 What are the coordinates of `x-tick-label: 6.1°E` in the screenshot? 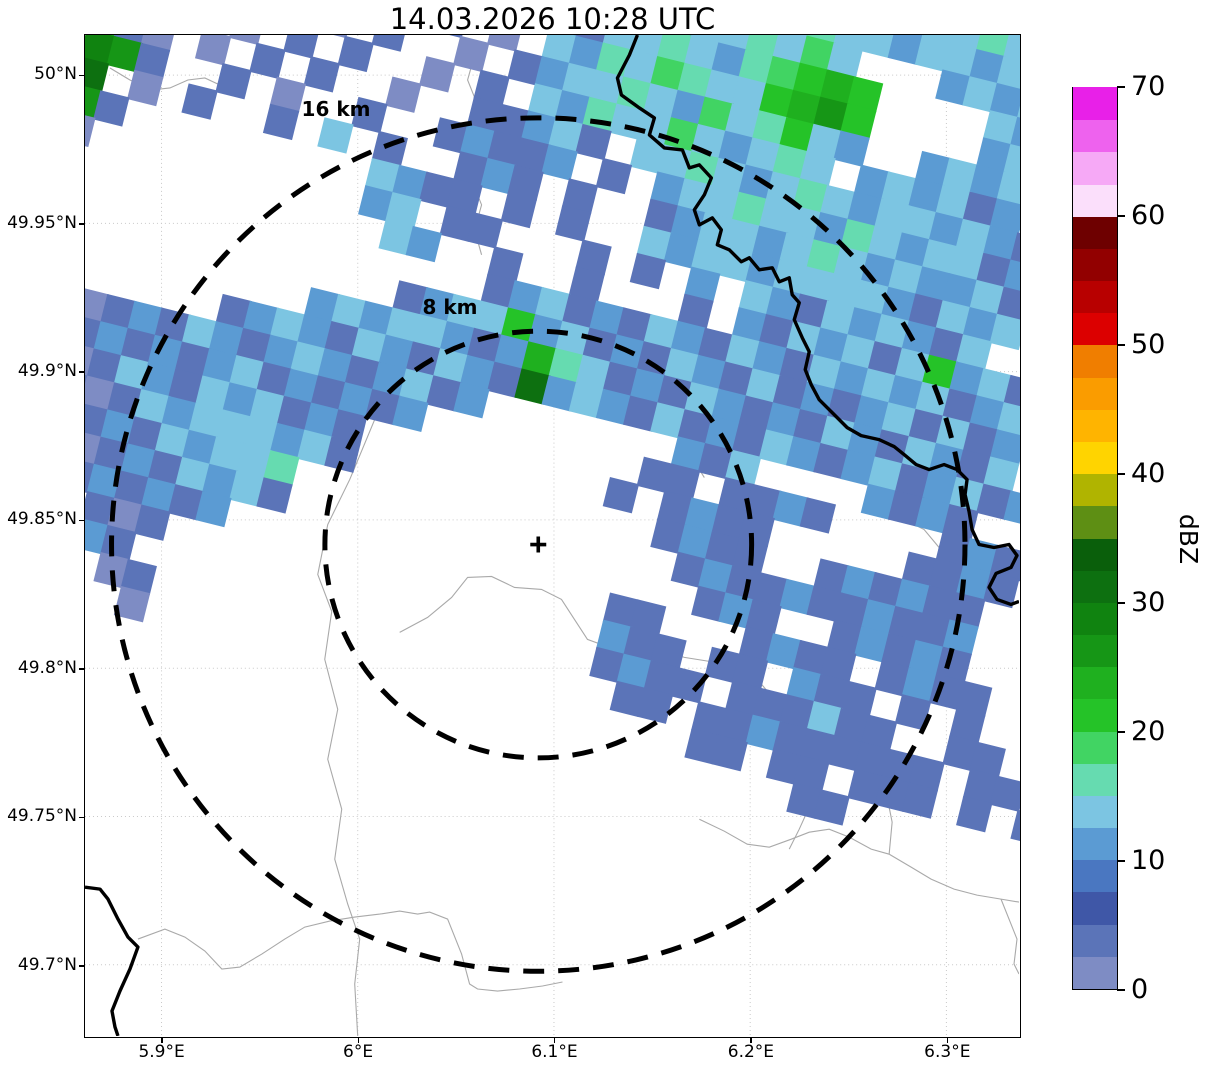 It's located at (554, 1052).